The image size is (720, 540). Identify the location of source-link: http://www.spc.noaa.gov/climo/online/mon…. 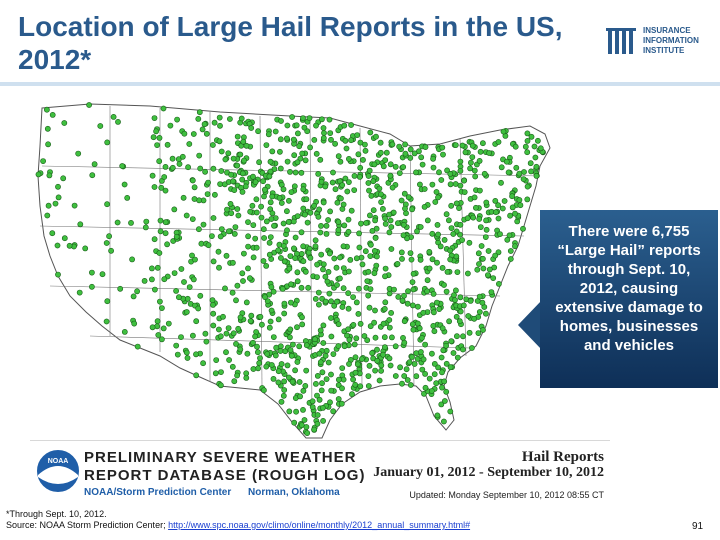
(319, 525).